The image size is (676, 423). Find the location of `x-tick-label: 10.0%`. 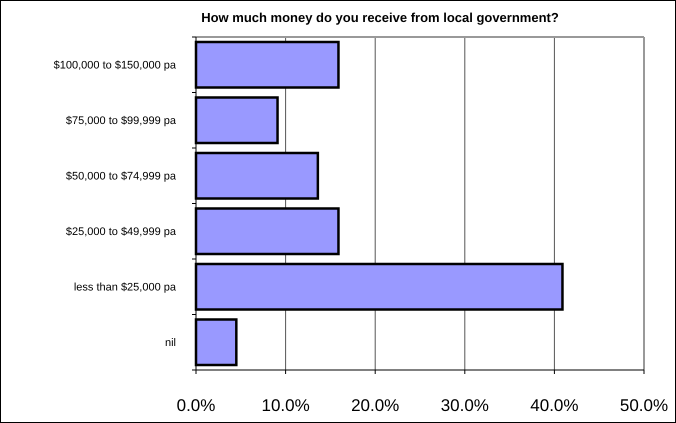

x-tick-label: 10.0% is located at coordinates (286, 405).